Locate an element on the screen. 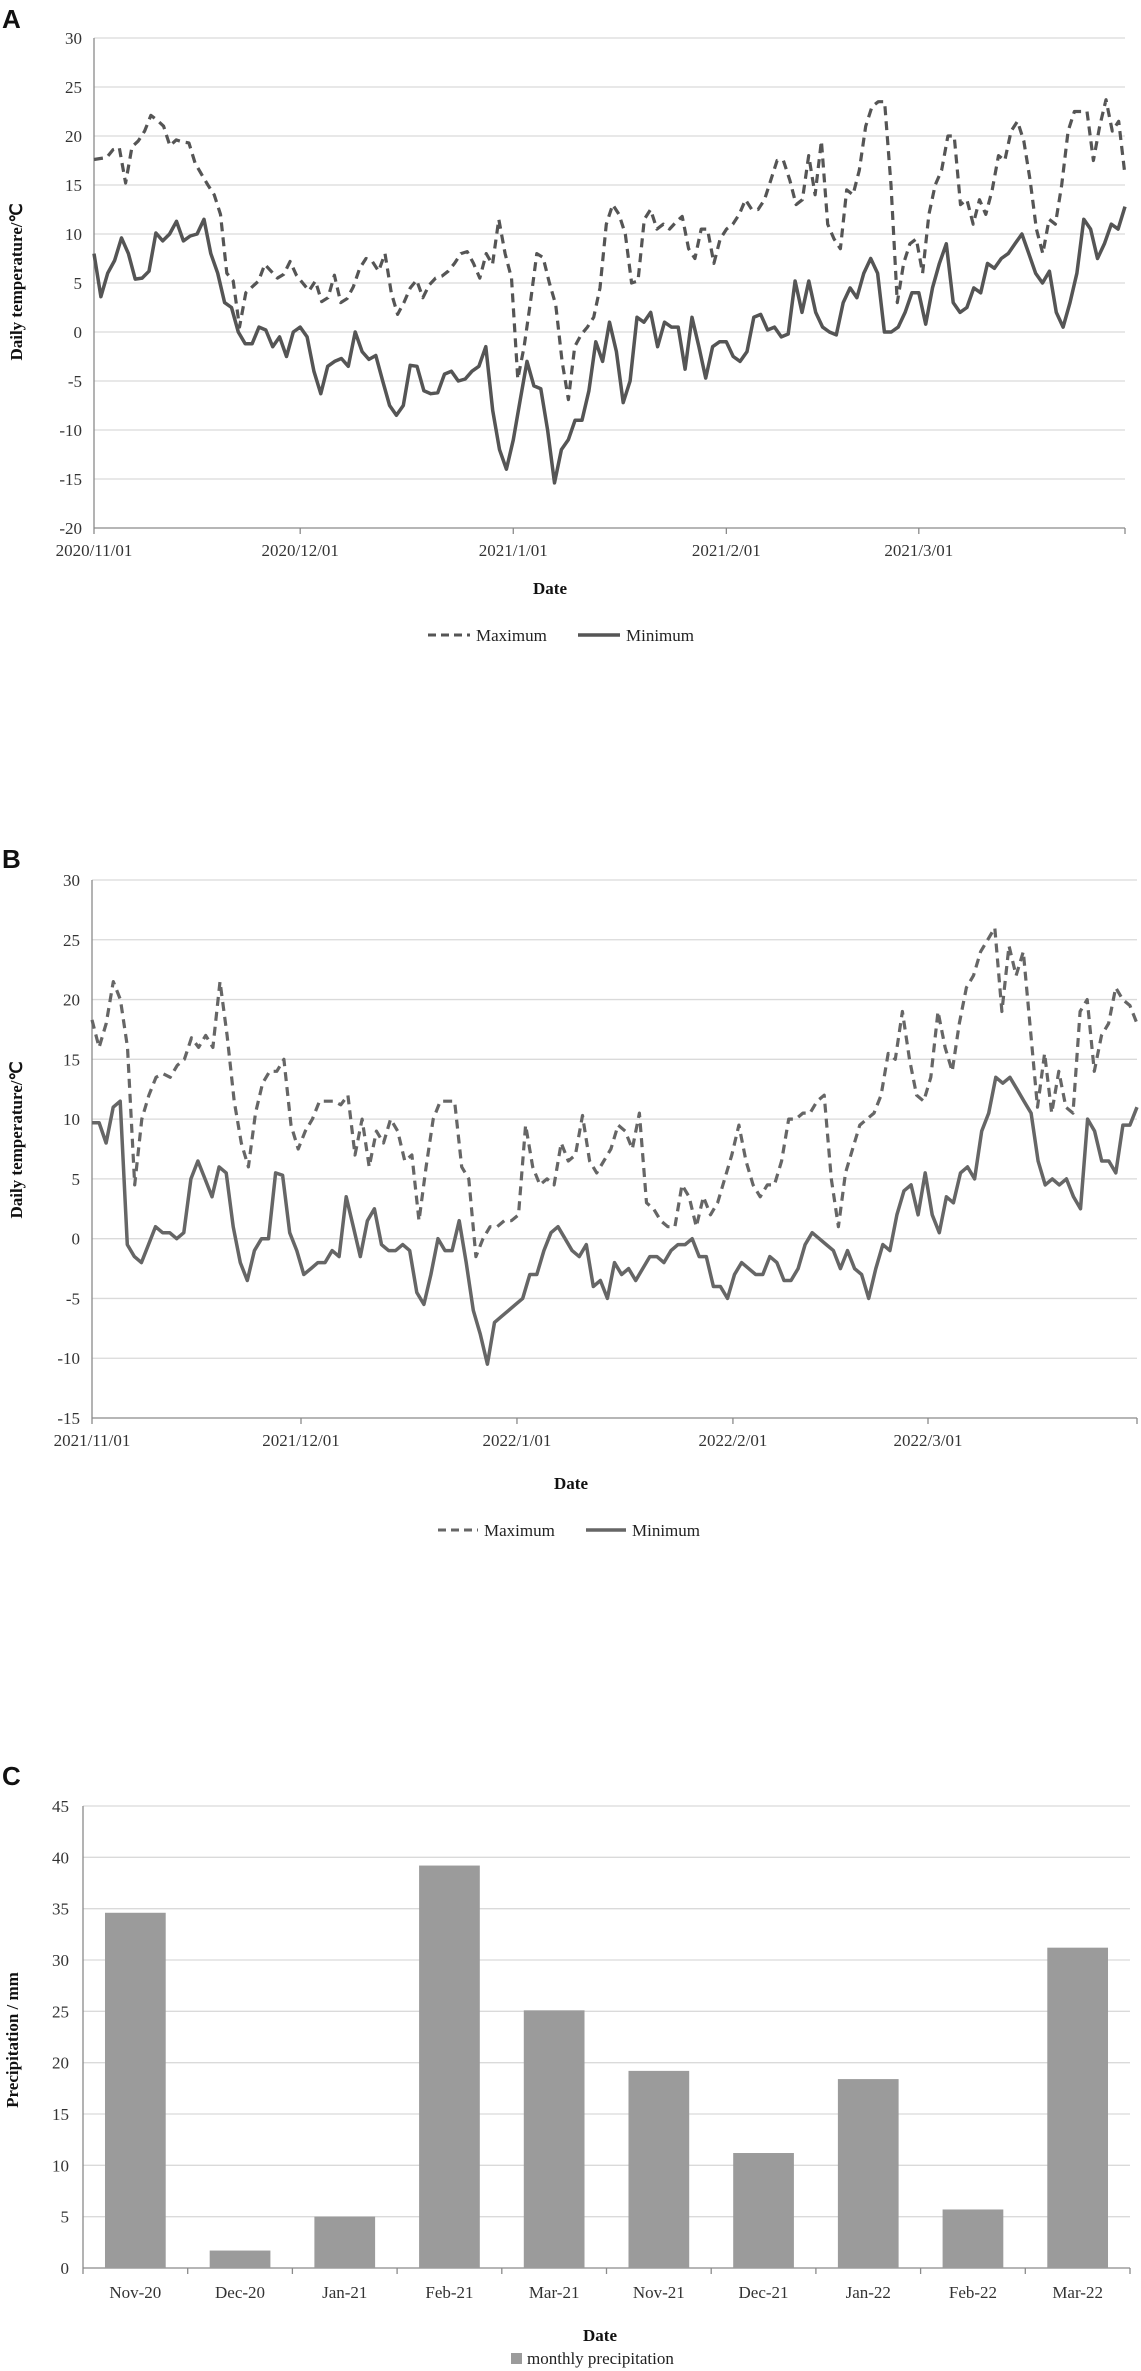  a-y-tick-label: 5 is located at coordinates (78, 283).